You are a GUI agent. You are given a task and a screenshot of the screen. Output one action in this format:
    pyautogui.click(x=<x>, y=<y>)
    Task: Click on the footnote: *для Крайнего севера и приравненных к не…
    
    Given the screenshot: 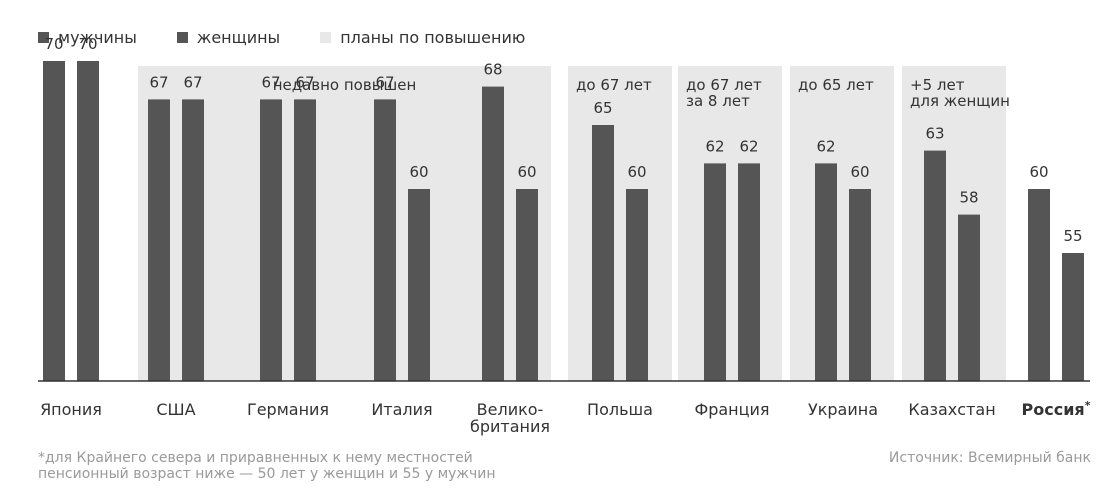 What is the action you would take?
    pyautogui.click(x=267, y=466)
    